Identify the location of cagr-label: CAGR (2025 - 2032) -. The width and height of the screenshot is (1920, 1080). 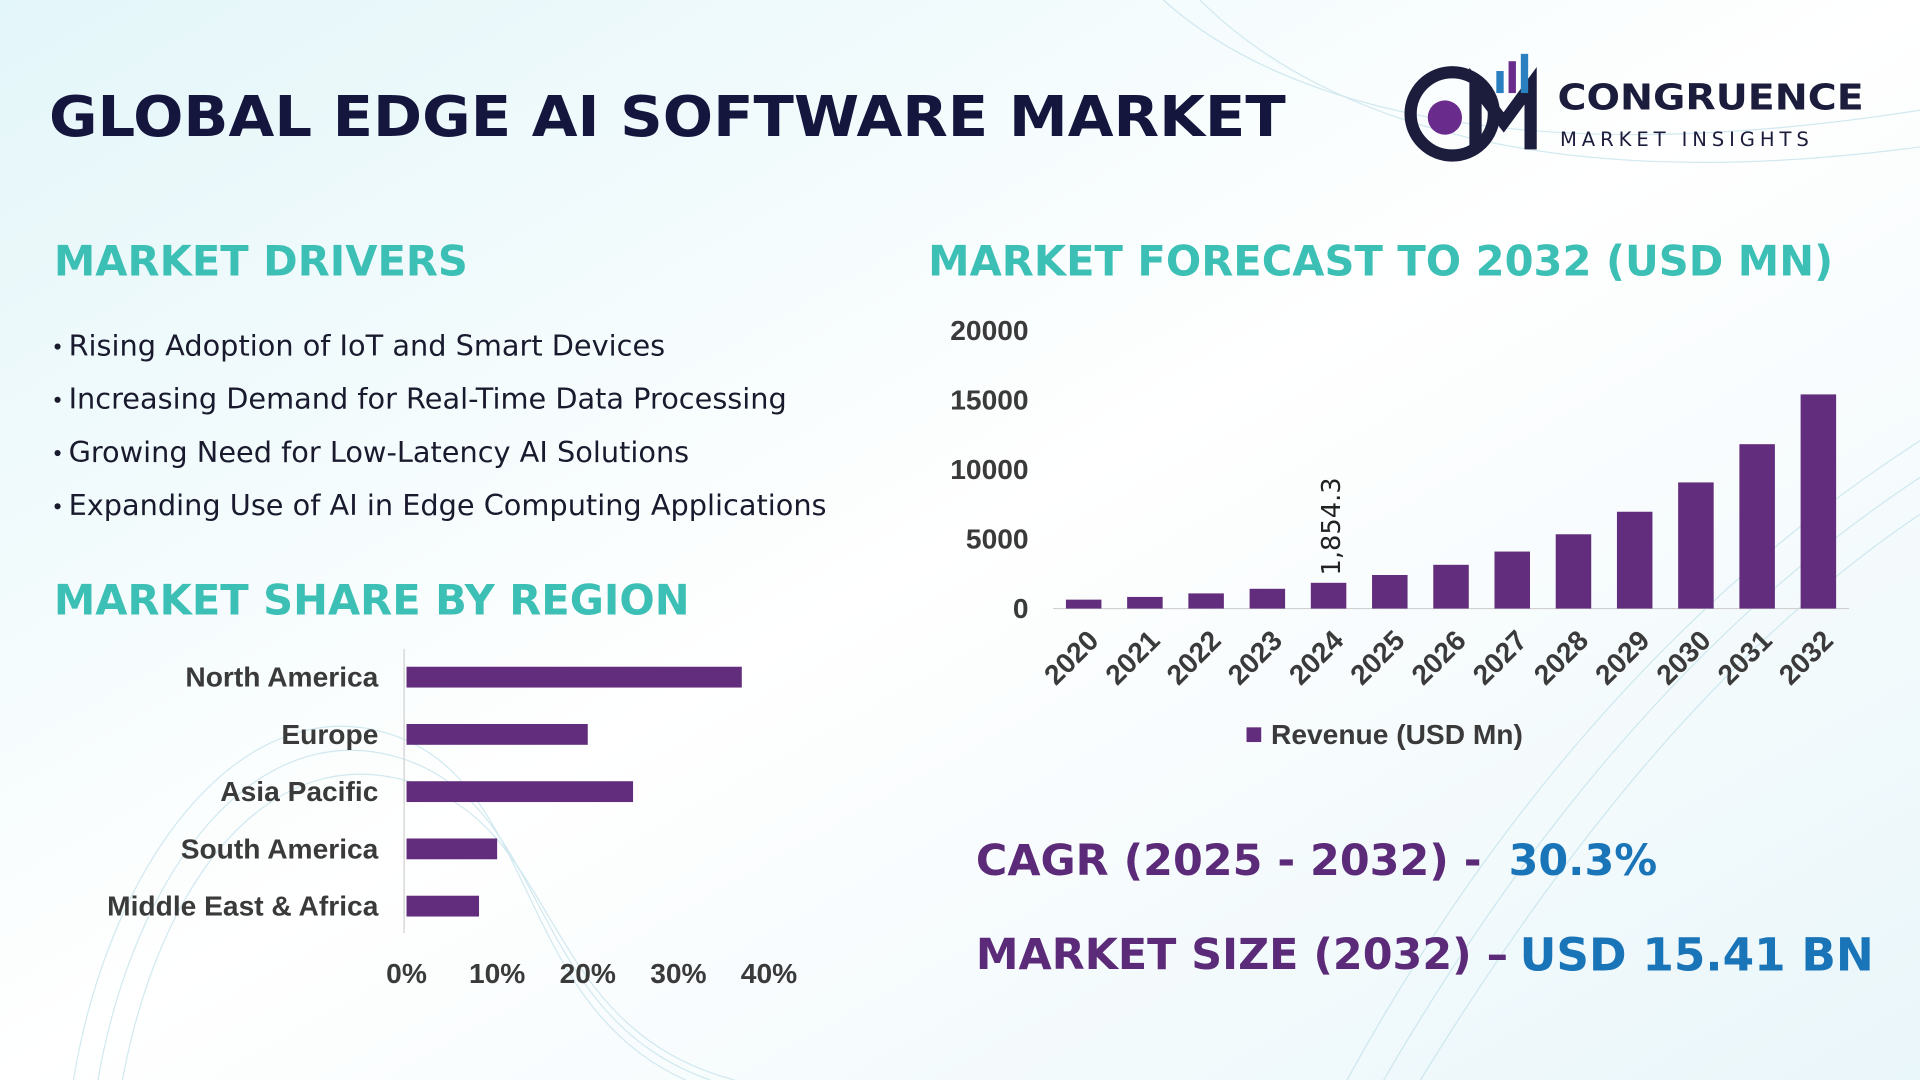
(1229, 861).